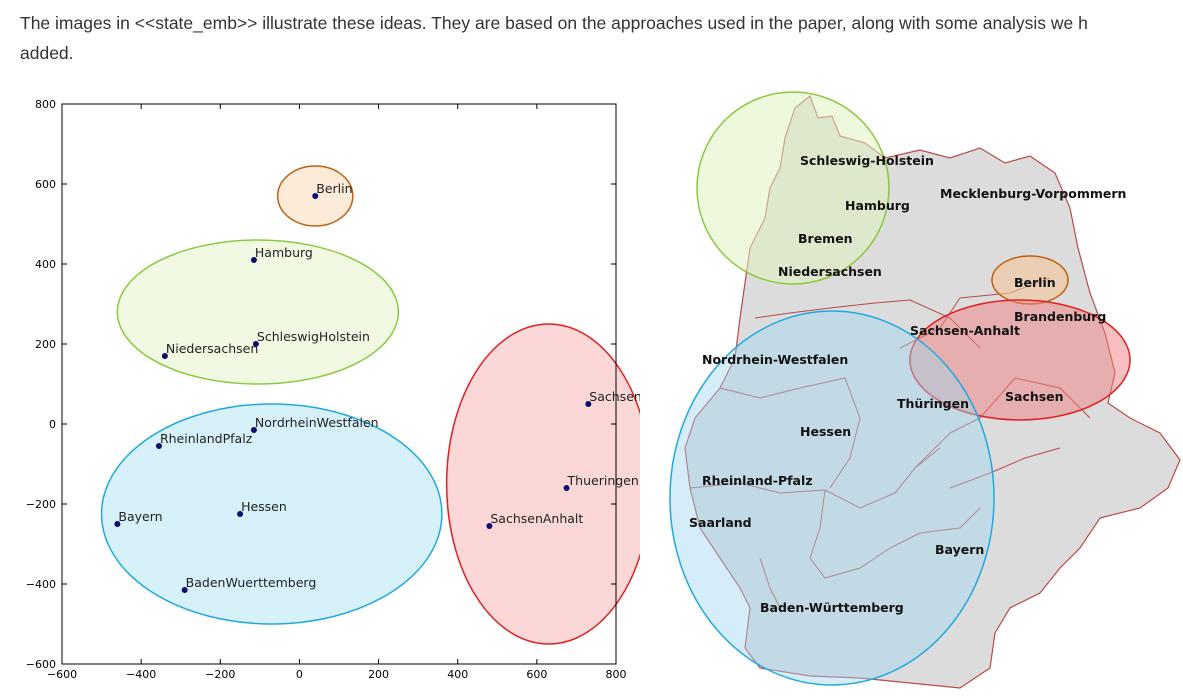  Describe the element at coordinates (1035, 282) in the screenshot. I see `map-label-berlin: Berlin` at that location.